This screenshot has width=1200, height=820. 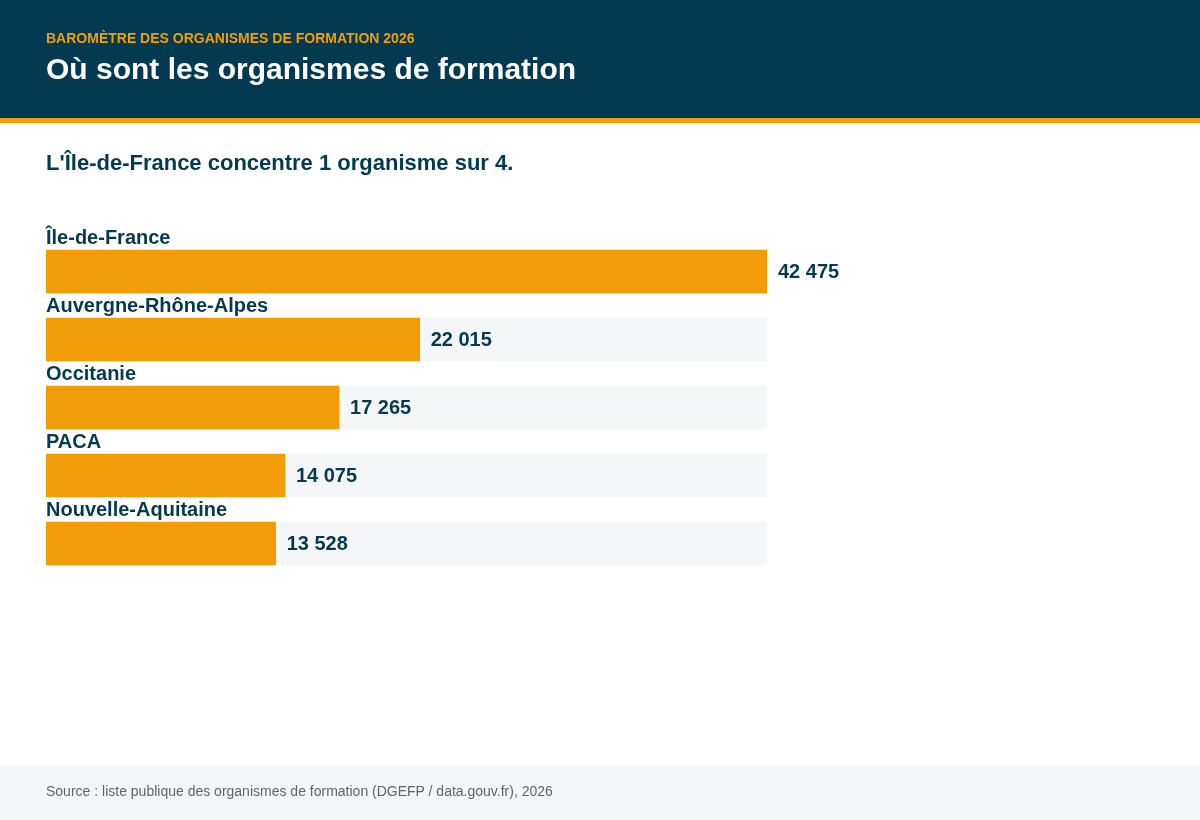 What do you see at coordinates (91, 373) in the screenshot?
I see `y-tick-label: Occitanie` at bounding box center [91, 373].